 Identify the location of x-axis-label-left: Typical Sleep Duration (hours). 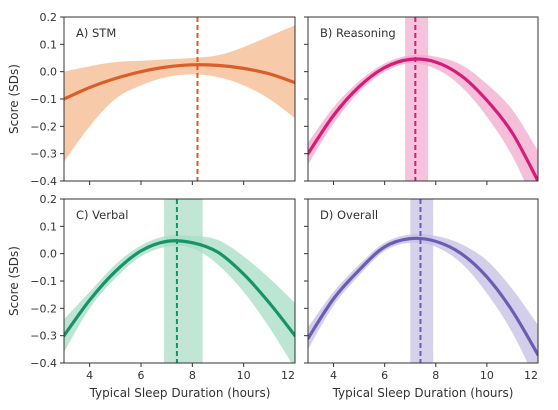
(180, 393).